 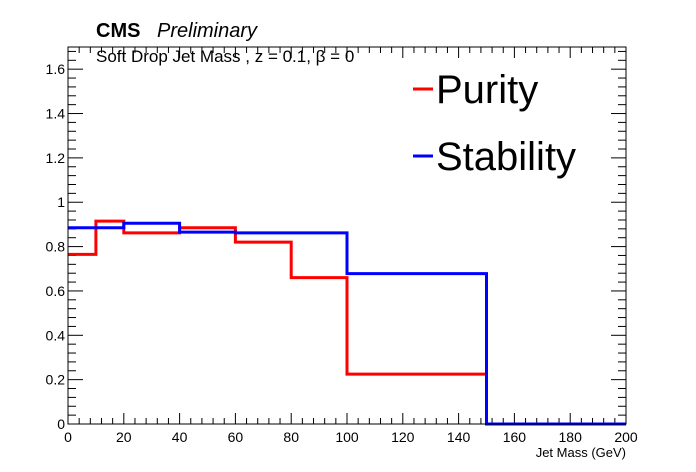 What do you see at coordinates (571, 437) in the screenshot?
I see `x-tick-label: 180` at bounding box center [571, 437].